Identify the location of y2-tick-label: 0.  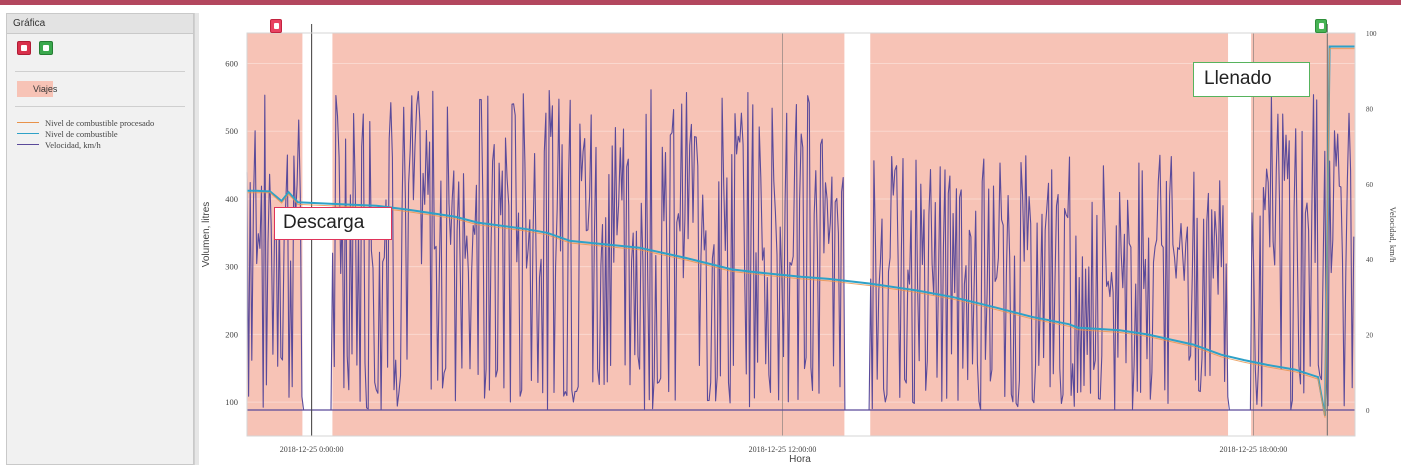
(1368, 411).